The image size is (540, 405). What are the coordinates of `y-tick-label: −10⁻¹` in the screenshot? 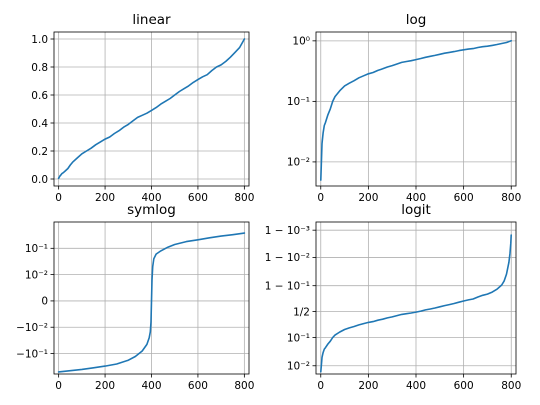 It's located at (32, 354).